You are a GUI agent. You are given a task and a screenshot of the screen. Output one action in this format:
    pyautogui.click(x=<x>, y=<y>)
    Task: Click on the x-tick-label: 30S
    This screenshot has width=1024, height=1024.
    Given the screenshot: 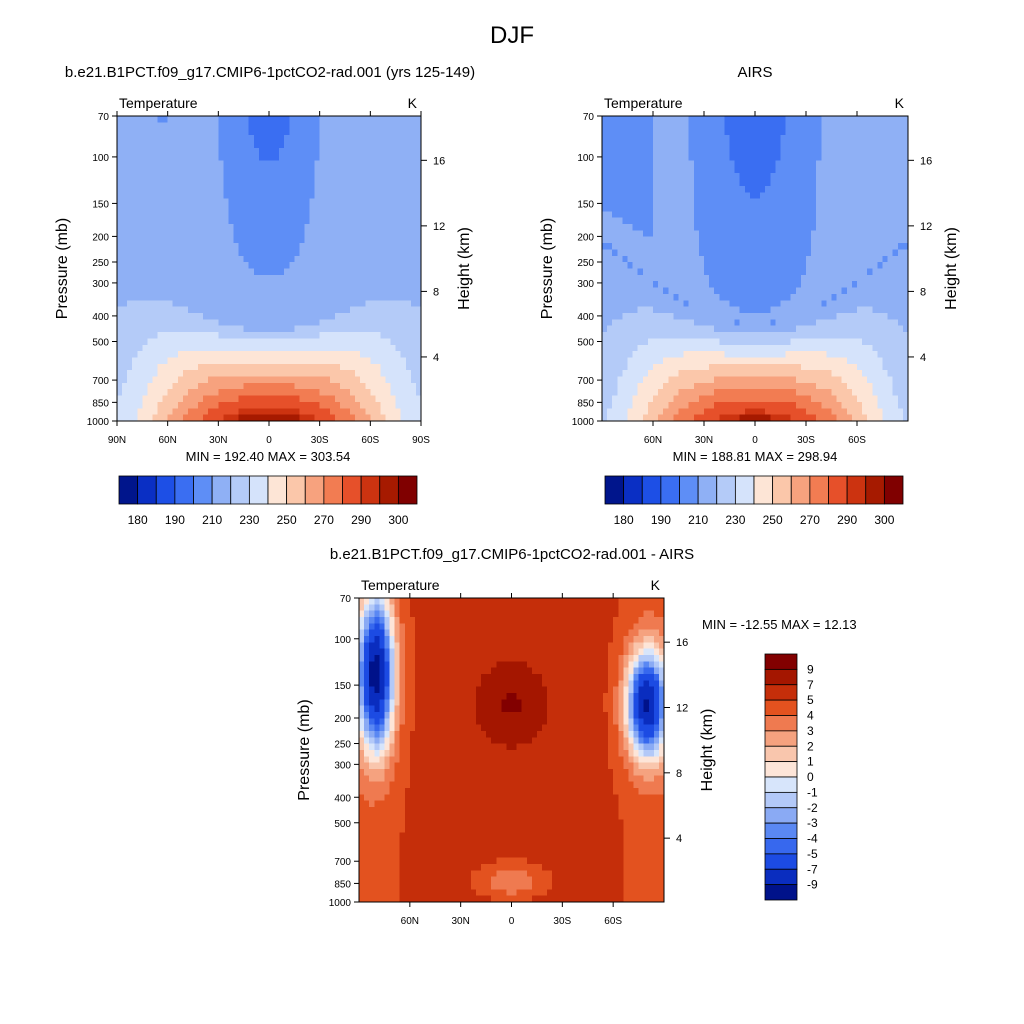 What is the action you would take?
    pyautogui.click(x=320, y=440)
    